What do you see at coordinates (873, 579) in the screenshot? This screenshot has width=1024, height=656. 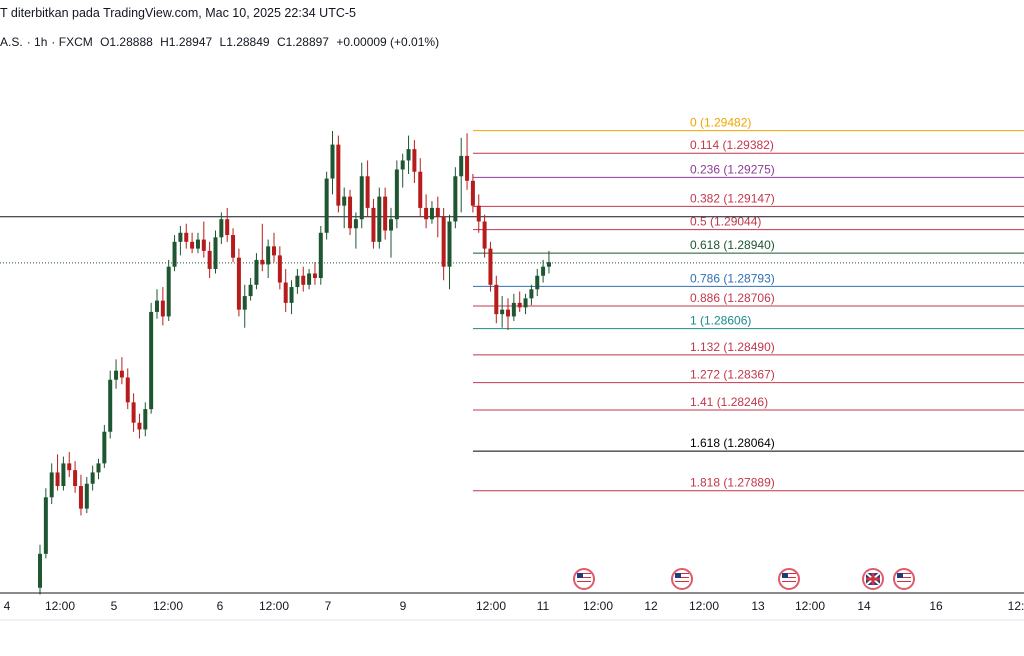 I see `gb-flag-event-icon` at bounding box center [873, 579].